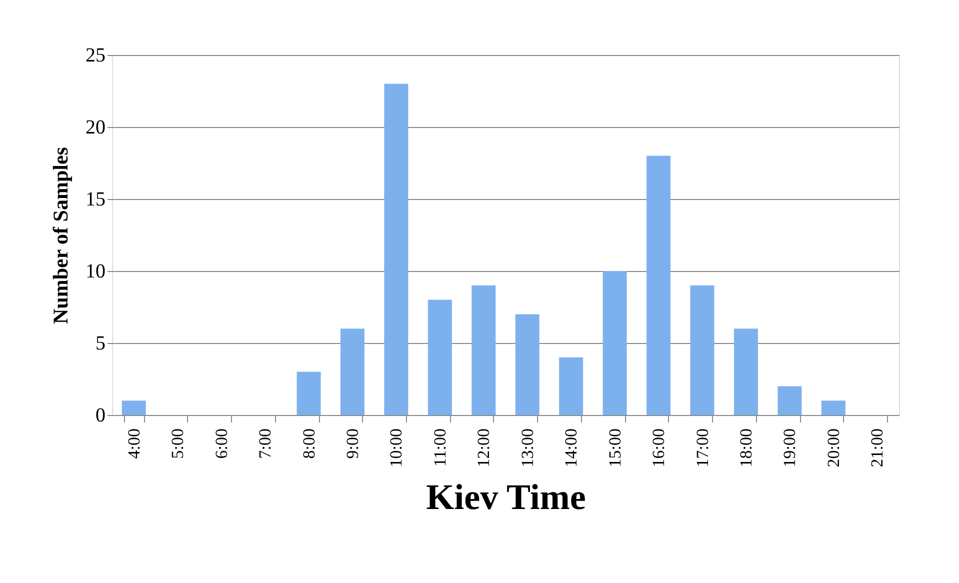  Describe the element at coordinates (614, 448) in the screenshot. I see `x-tick-label: 15:00` at that location.